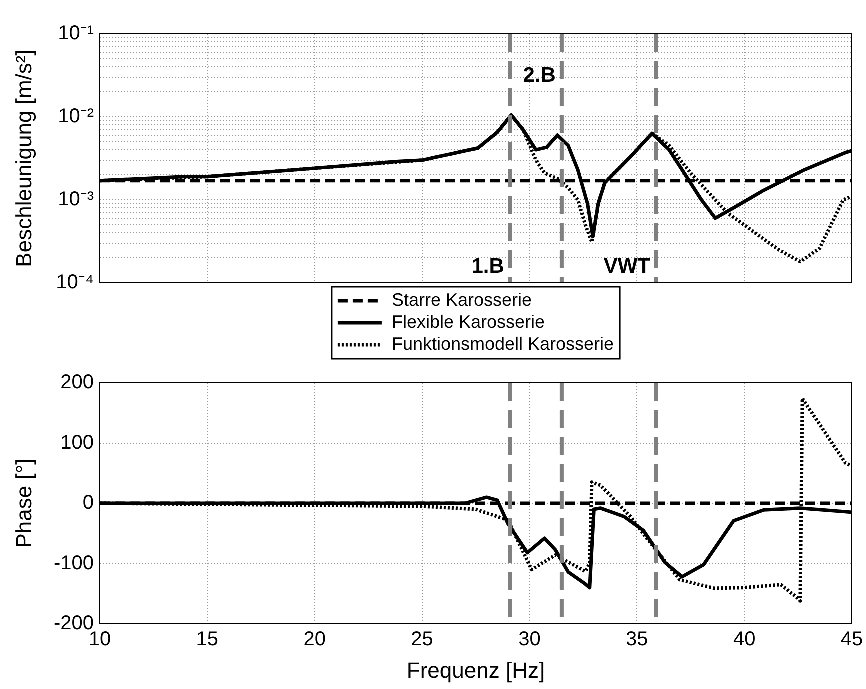 The image size is (866, 689). Describe the element at coordinates (76, 117) in the screenshot. I see `y-tick-label: 10⁻²` at that location.